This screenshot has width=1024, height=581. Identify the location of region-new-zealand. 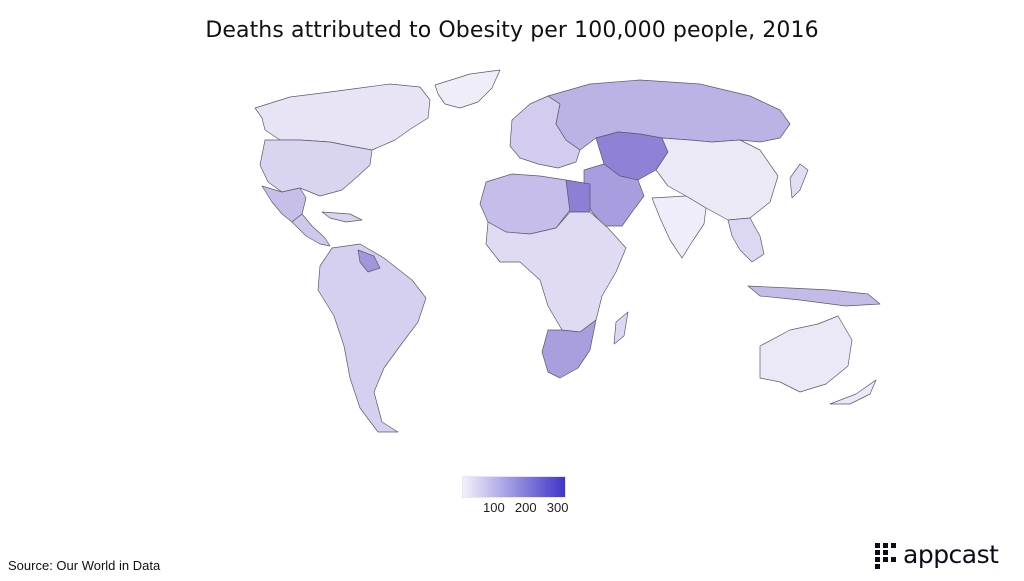
(853, 392).